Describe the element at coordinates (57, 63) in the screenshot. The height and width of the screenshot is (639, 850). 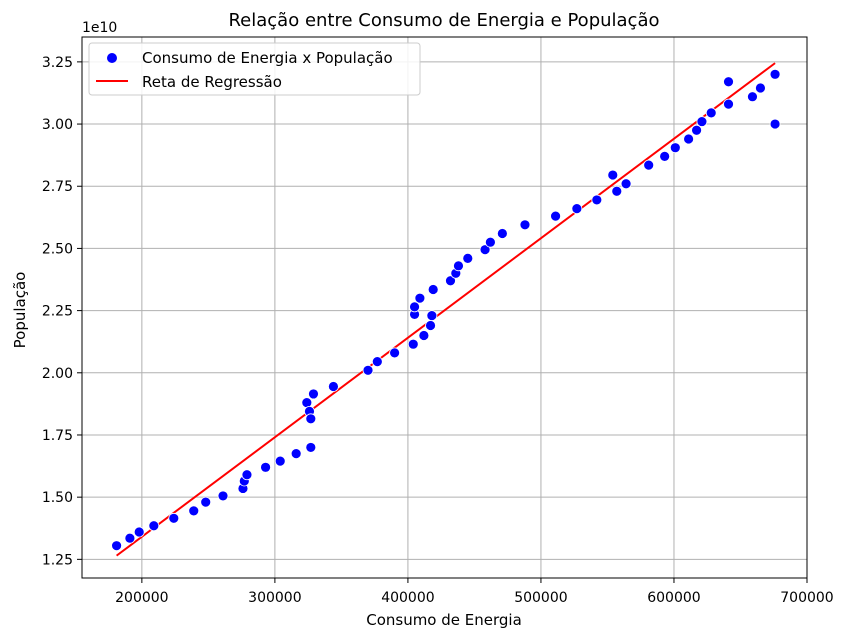
I see `y-tick-label: 3.25` at that location.